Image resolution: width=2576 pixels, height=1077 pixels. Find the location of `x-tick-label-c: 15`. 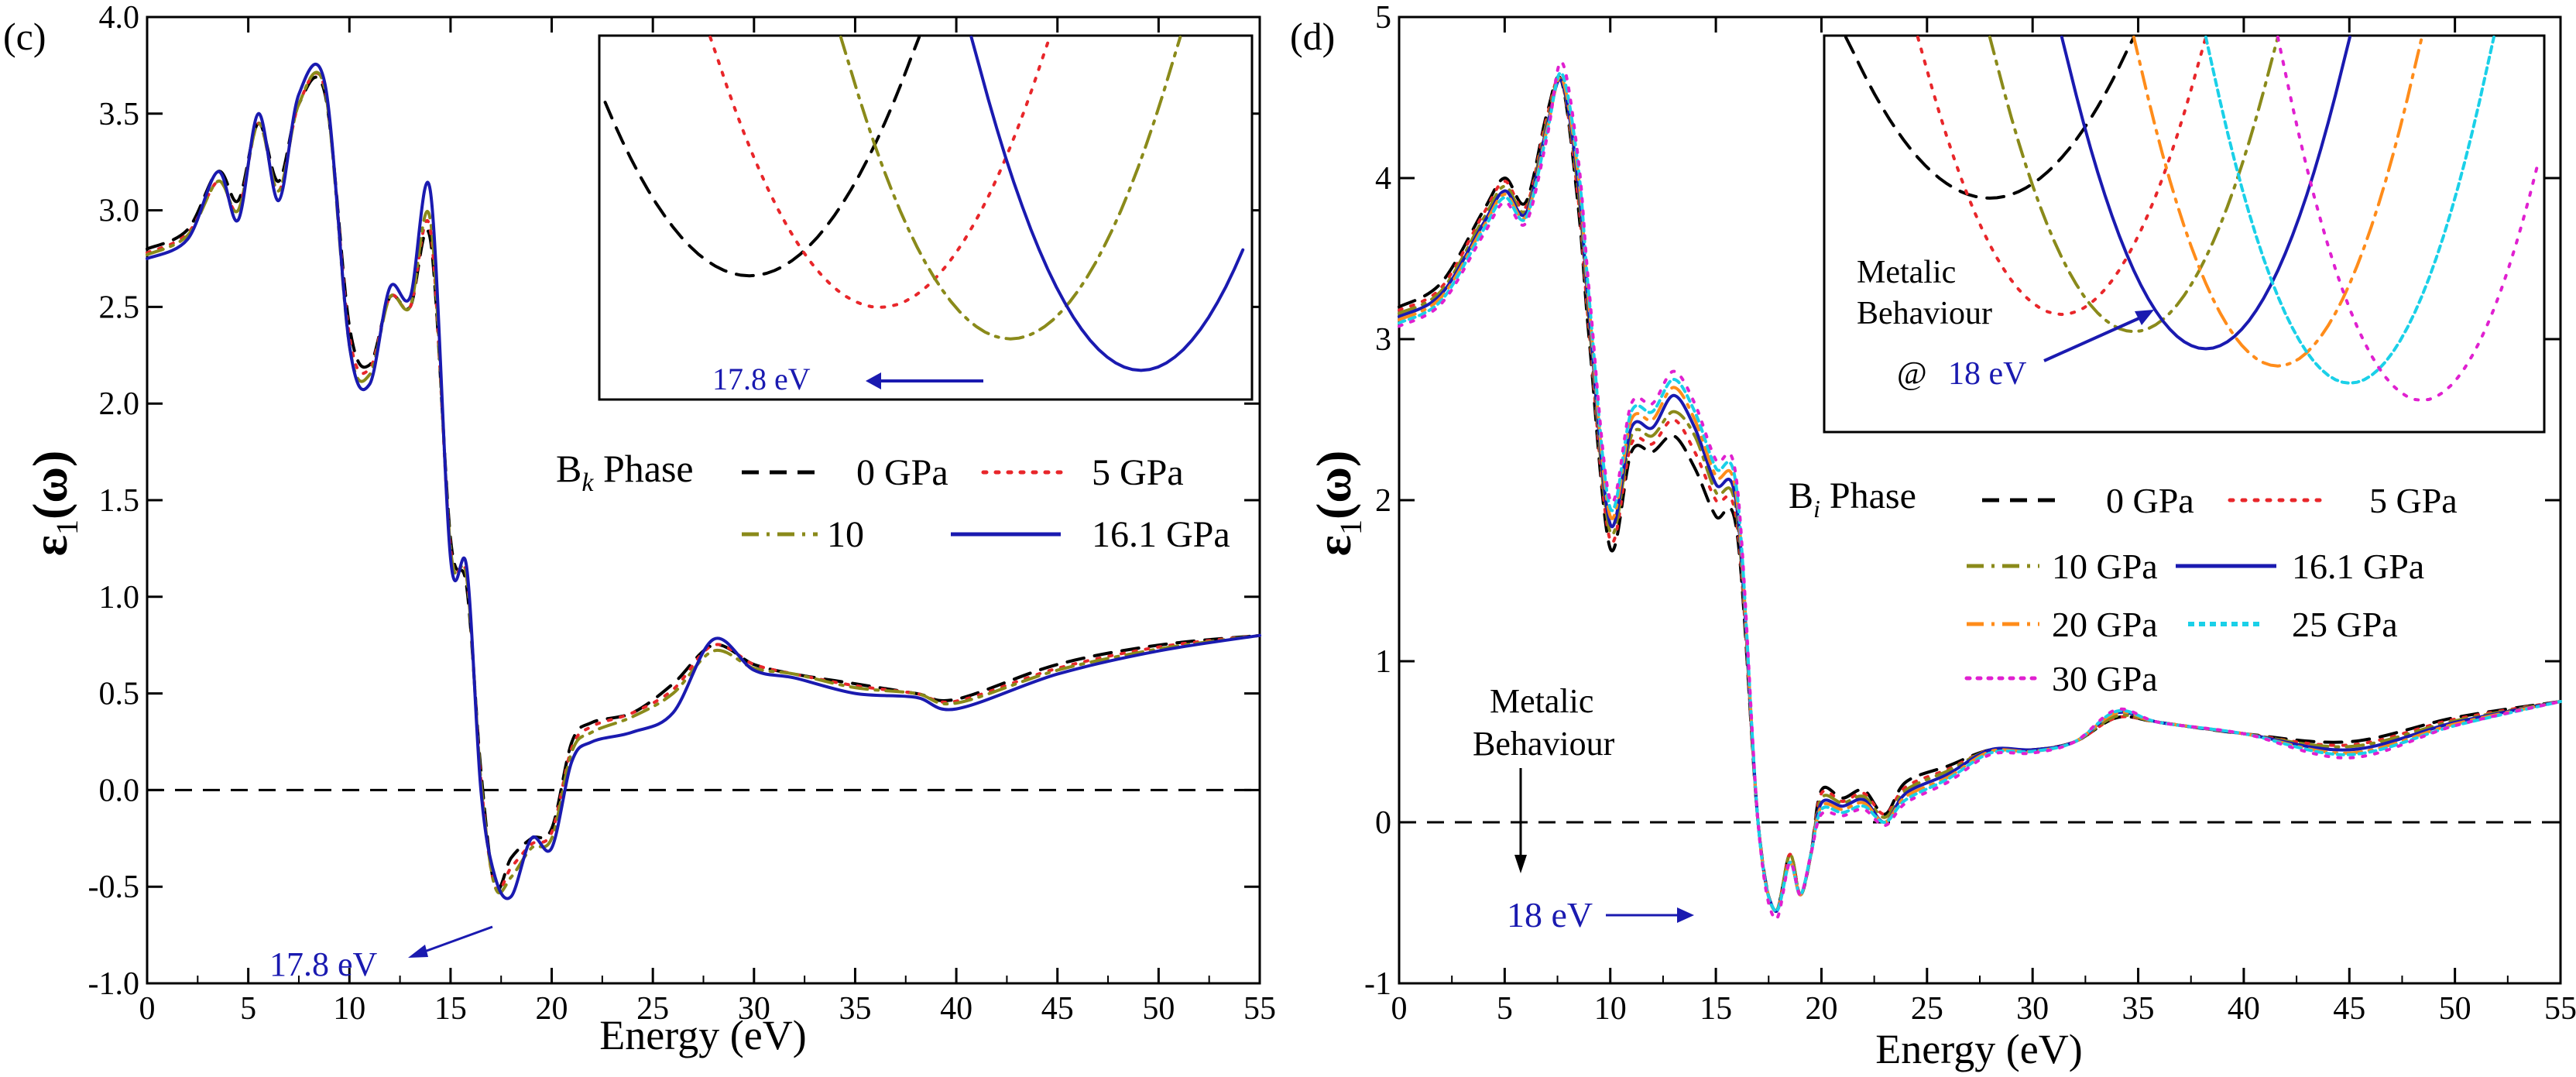

x-tick-label-c: 15 is located at coordinates (450, 1009).